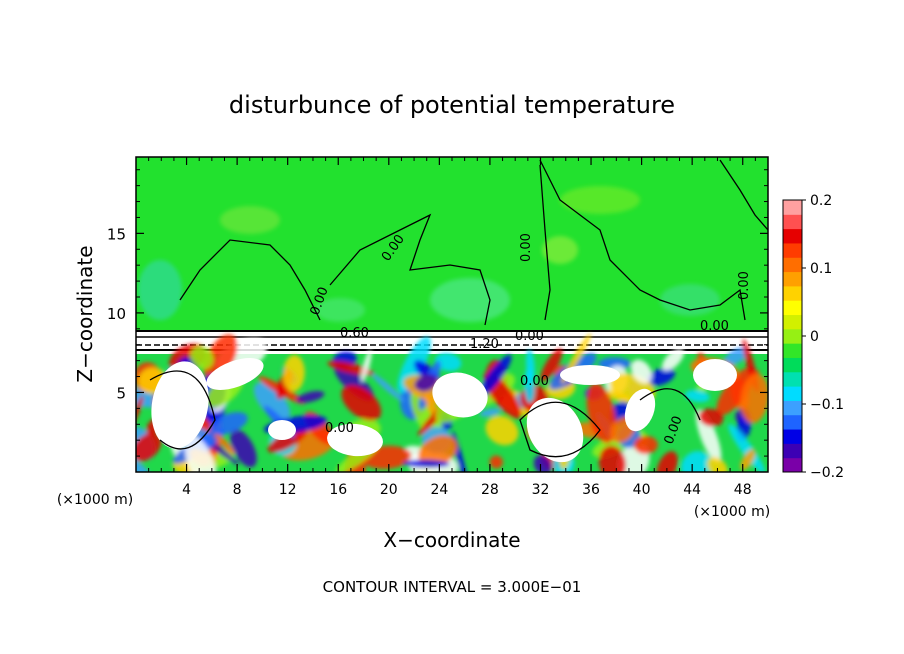  What do you see at coordinates (121, 393) in the screenshot?
I see `z-tick-label: 5` at bounding box center [121, 393].